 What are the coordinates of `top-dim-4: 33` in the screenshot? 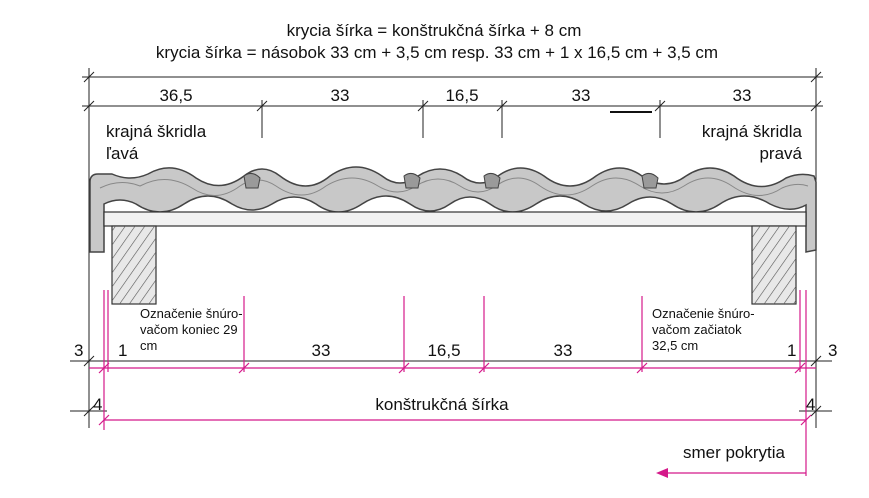 It's located at (581, 95).